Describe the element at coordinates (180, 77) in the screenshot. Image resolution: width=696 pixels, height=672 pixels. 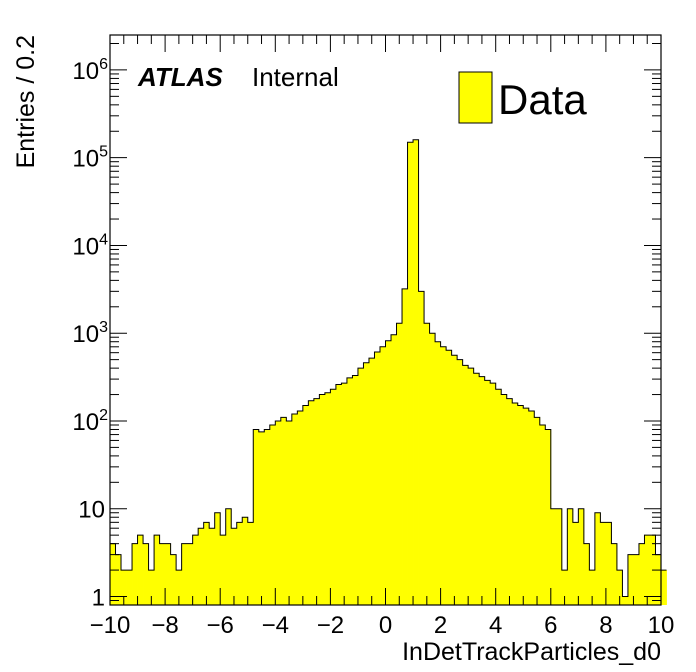
I see `atlas-label: ATLAS` at that location.